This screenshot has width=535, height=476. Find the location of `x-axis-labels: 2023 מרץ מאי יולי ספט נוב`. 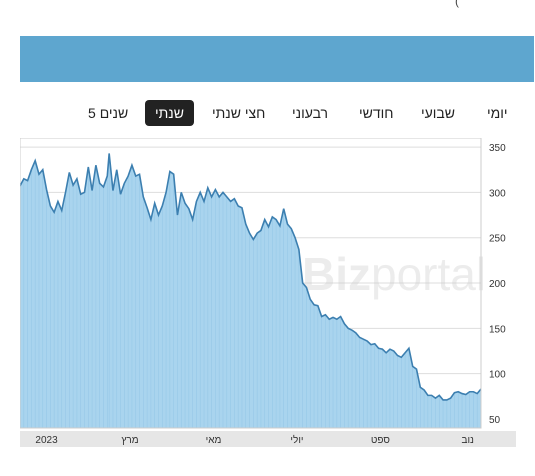

x-axis-labels: 2023 מרץ מאי יולי ספט נוב is located at coordinates (254, 440).